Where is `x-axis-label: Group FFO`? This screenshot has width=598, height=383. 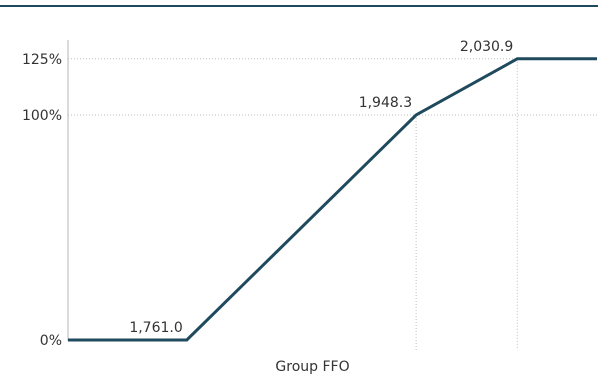
x-axis-label: Group FFO is located at coordinates (312, 367).